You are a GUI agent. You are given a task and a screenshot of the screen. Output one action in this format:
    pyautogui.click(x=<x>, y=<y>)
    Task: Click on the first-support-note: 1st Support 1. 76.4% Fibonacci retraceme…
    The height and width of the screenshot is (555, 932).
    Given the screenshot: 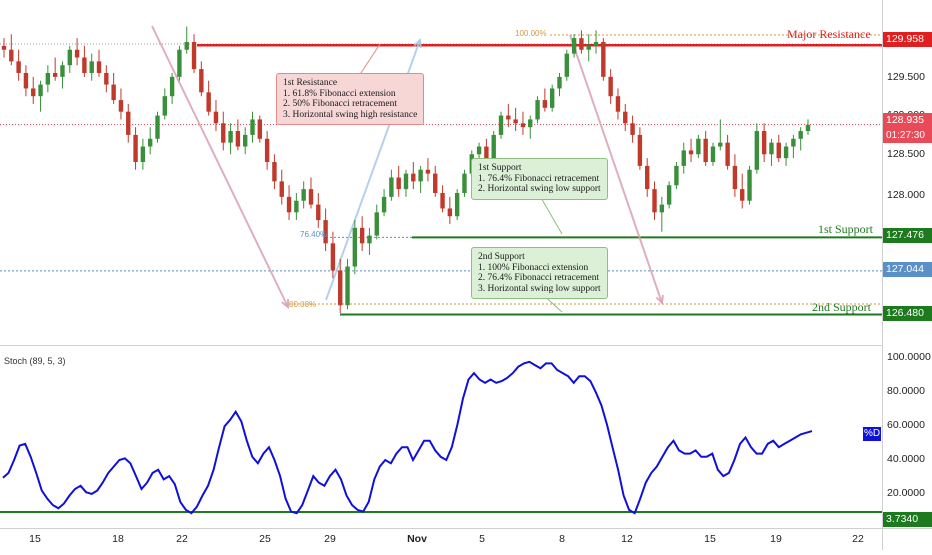 What is the action you would take?
    pyautogui.click(x=539, y=179)
    